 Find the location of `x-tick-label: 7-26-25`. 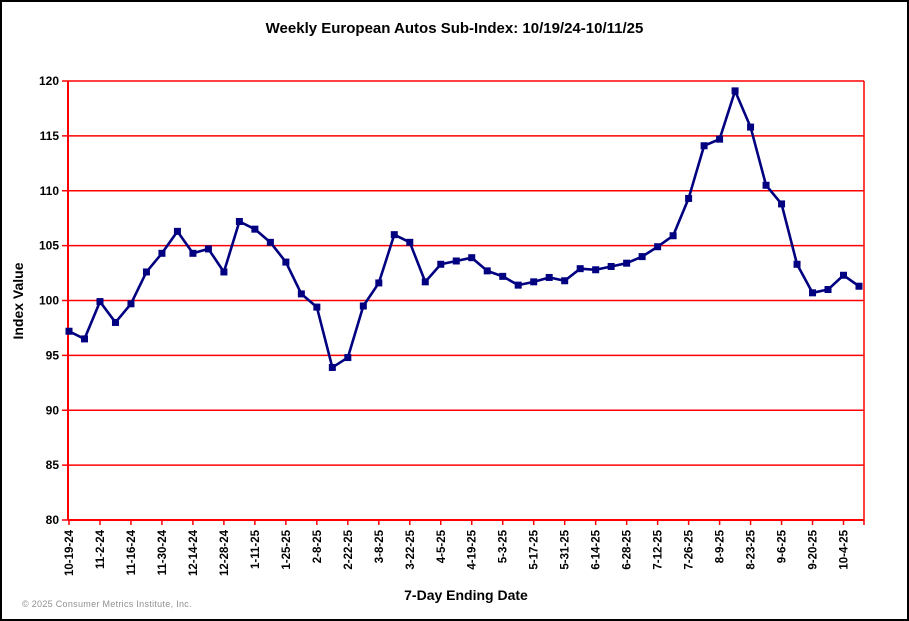

x-tick-label: 7-26-25 is located at coordinates (690, 549).